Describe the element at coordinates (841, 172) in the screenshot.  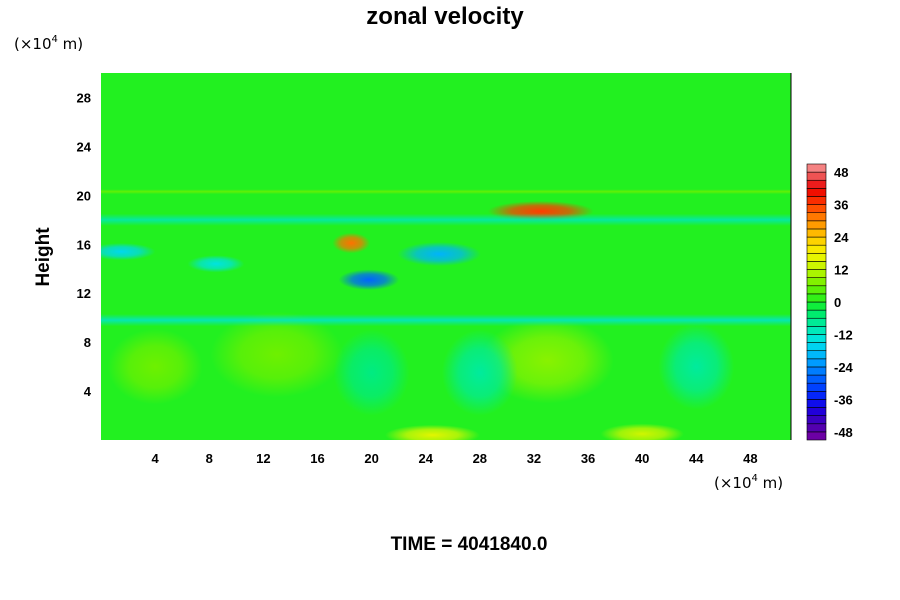
I see `colorbar-tick-label: 48` at that location.